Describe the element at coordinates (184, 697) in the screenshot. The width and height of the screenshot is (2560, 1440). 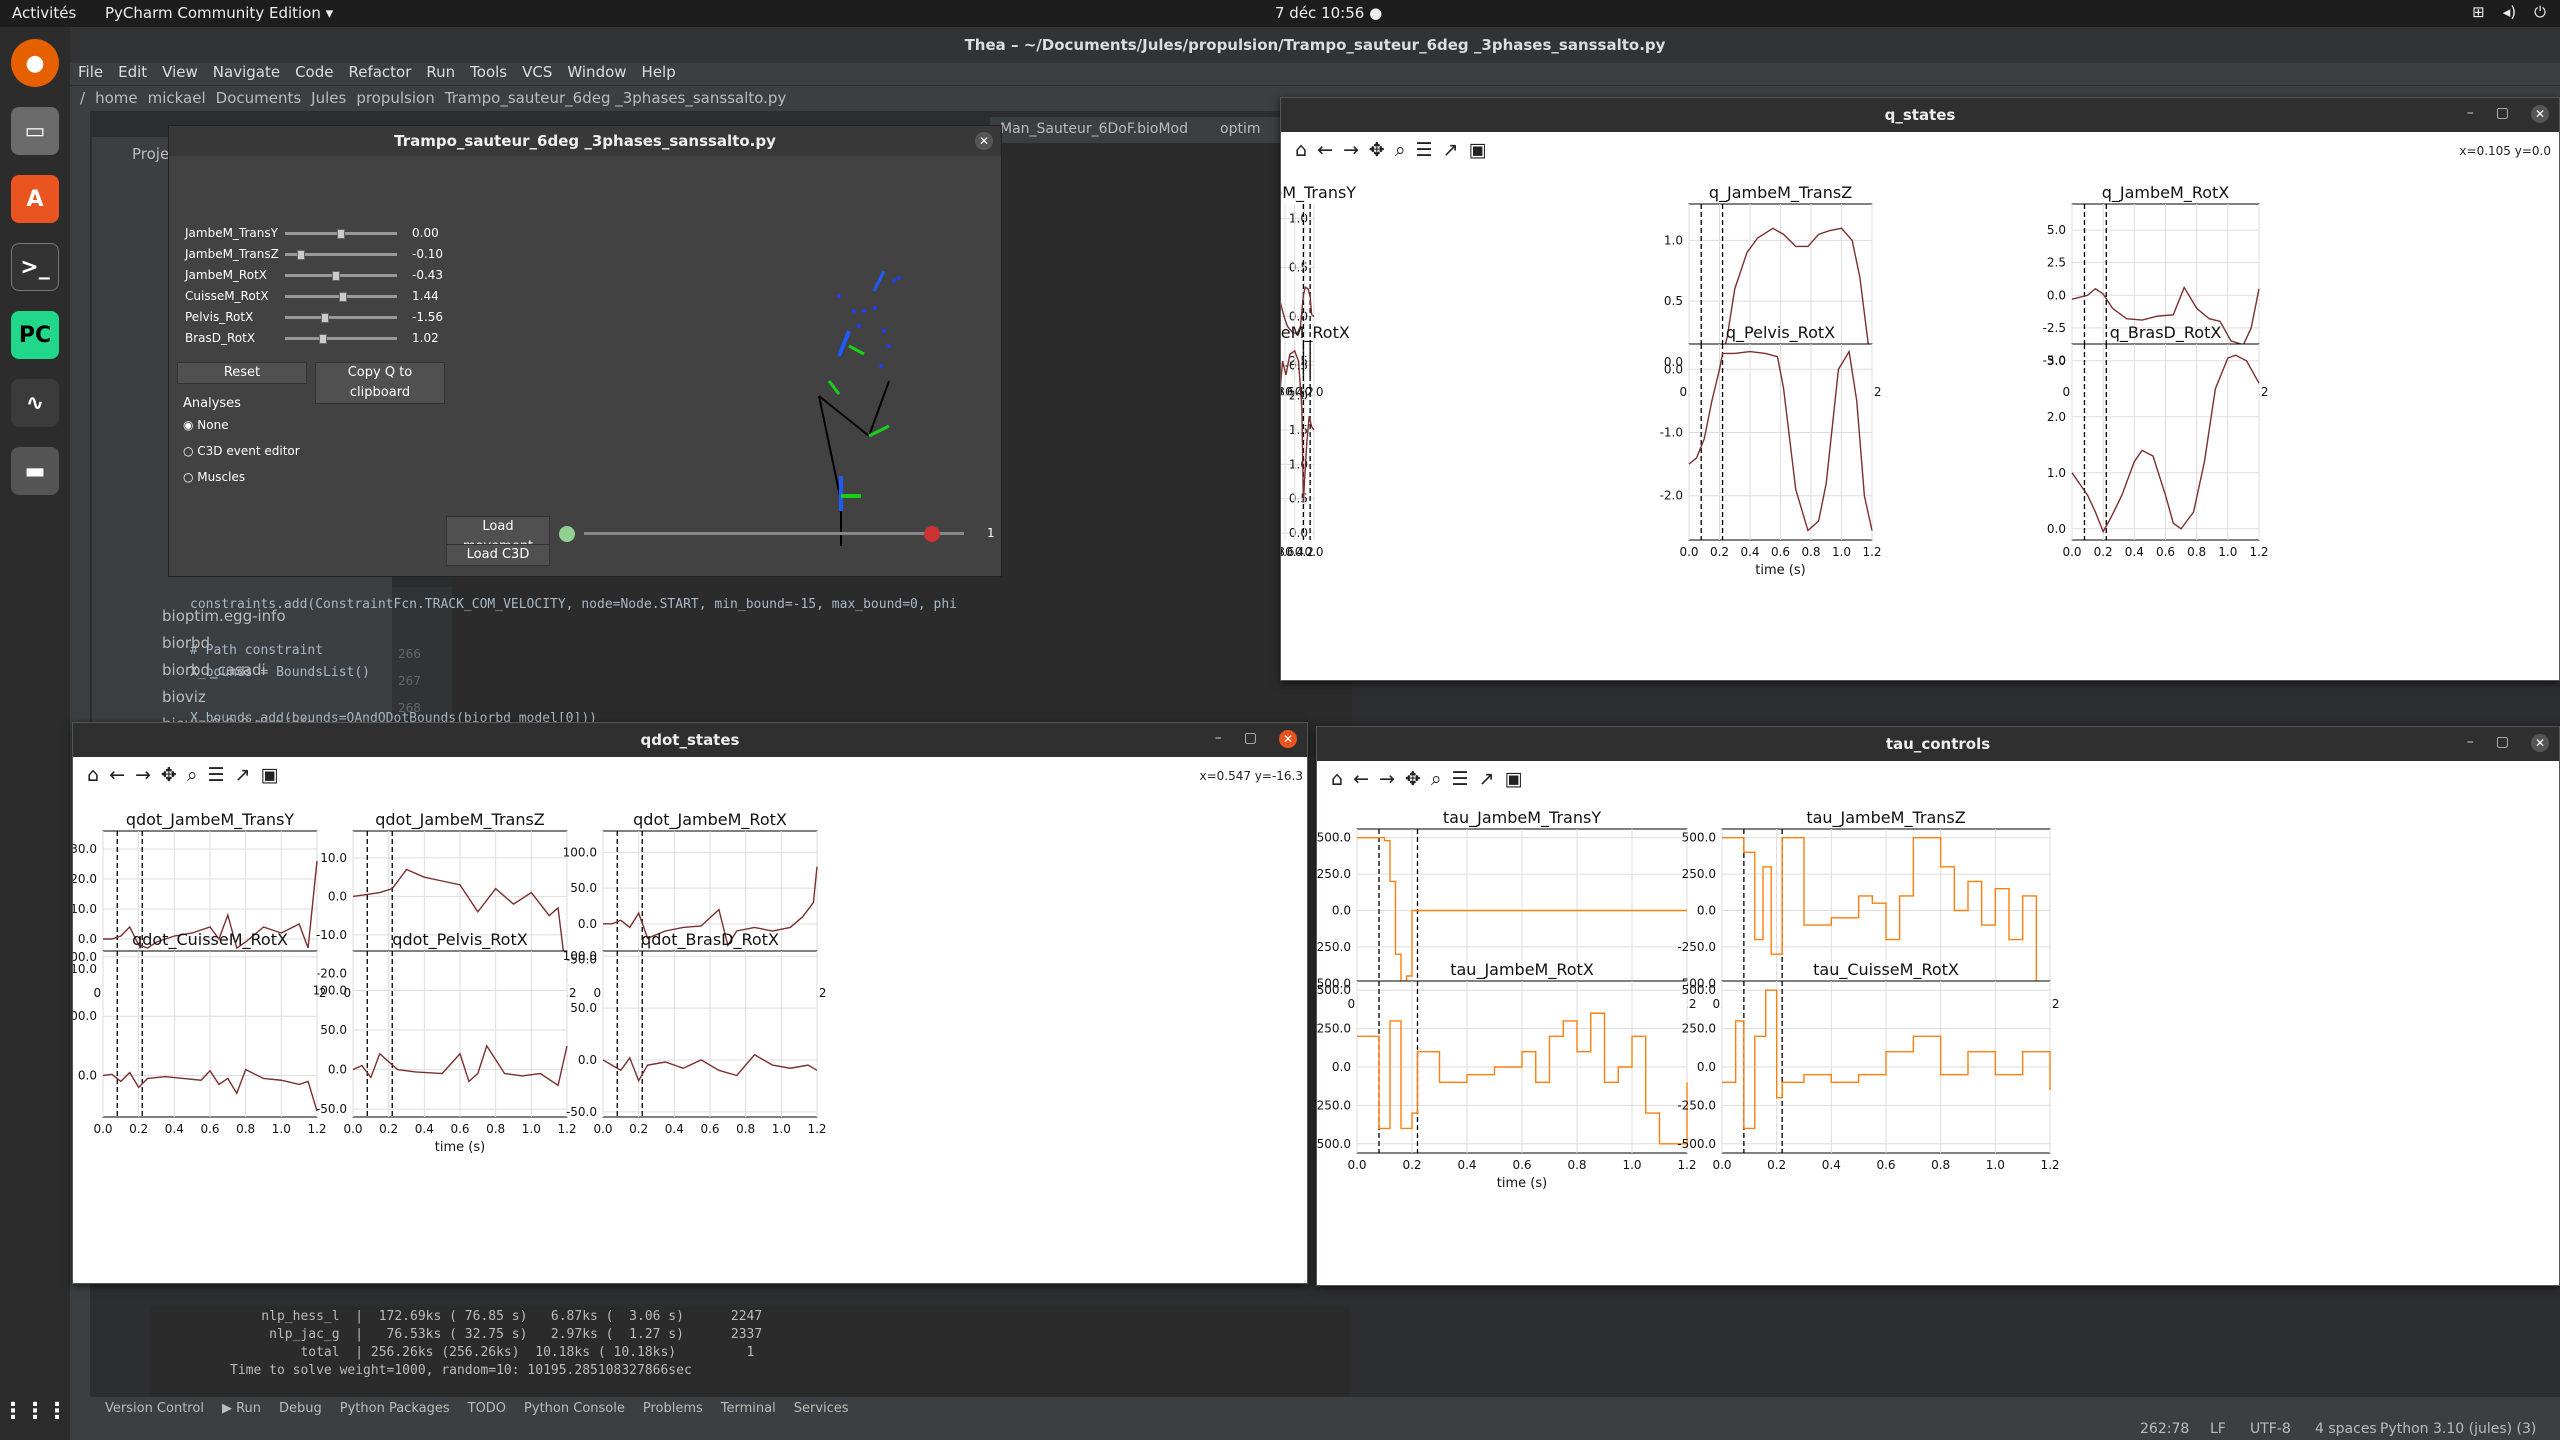
I see `tree-item: bioviz` at that location.